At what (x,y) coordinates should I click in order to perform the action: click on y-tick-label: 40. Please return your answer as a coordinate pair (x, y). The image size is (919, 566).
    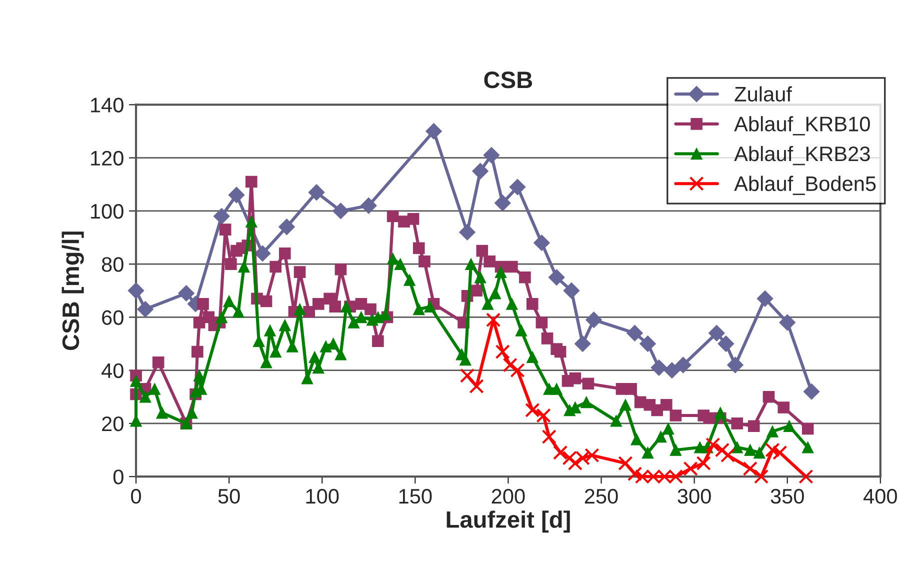
    Looking at the image, I should click on (113, 370).